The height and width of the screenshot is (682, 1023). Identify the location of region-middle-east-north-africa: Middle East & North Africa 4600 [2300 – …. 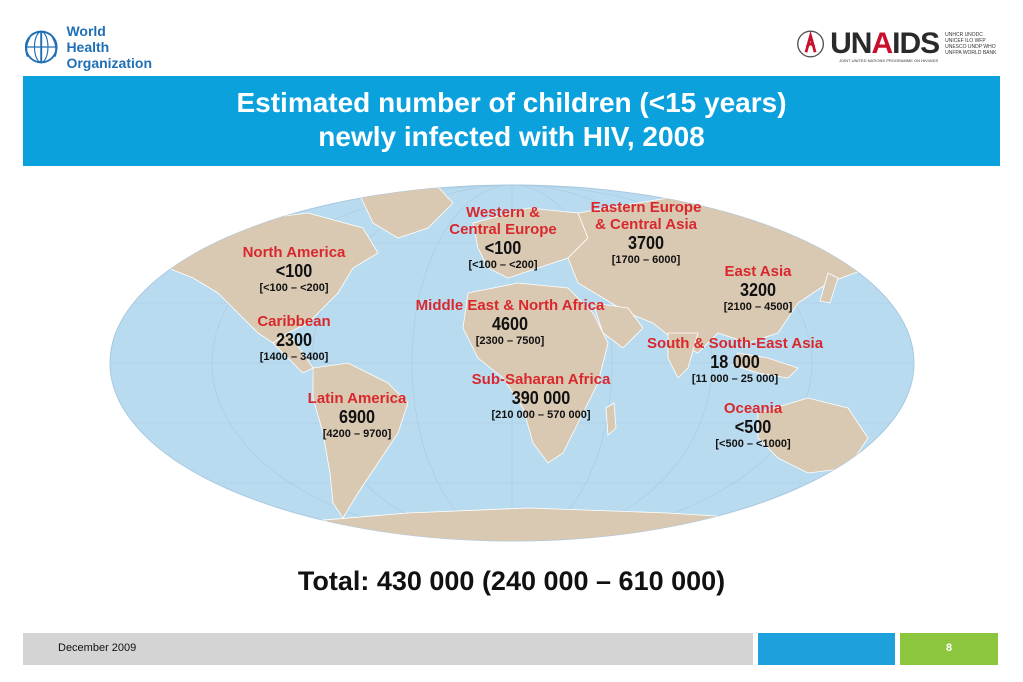
(510, 322).